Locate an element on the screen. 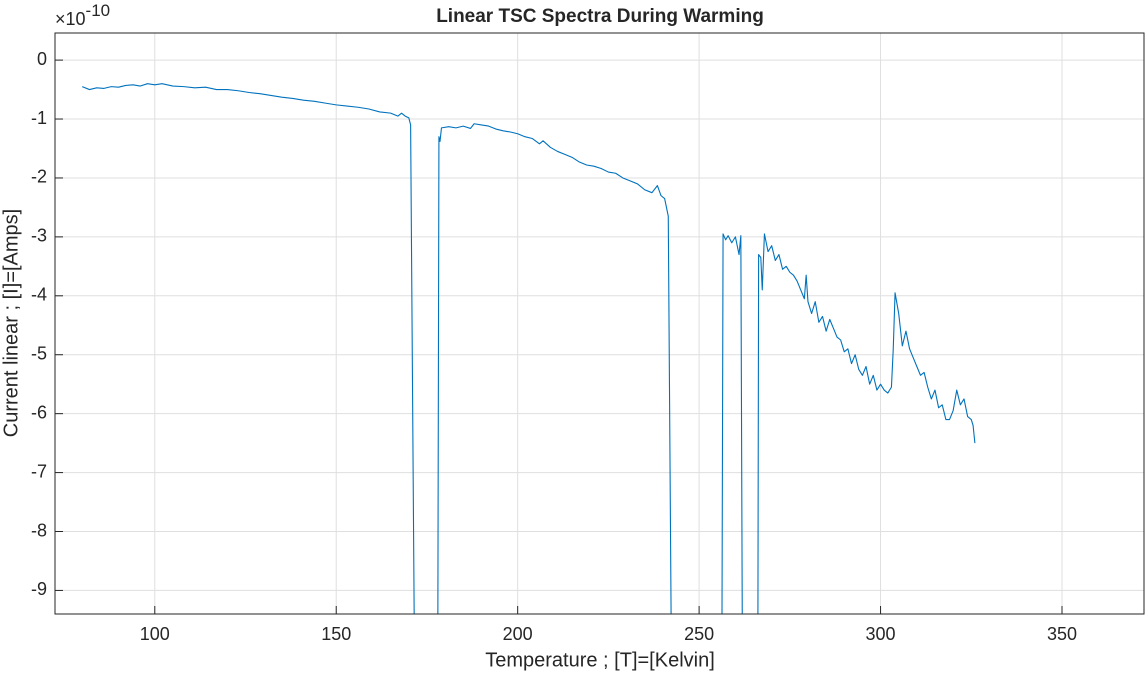  x-tick-label: 150 is located at coordinates (336, 634).